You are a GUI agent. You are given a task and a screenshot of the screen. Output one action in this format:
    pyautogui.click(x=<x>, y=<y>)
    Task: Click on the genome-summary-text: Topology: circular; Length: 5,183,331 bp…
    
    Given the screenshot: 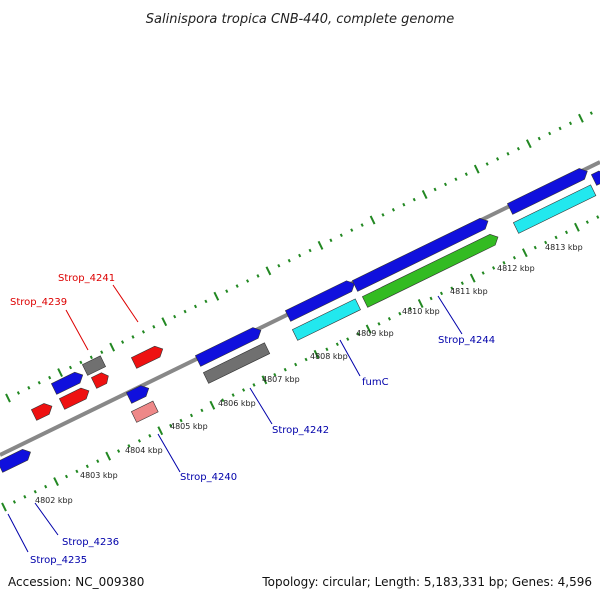 What is the action you would take?
    pyautogui.click(x=426, y=582)
    